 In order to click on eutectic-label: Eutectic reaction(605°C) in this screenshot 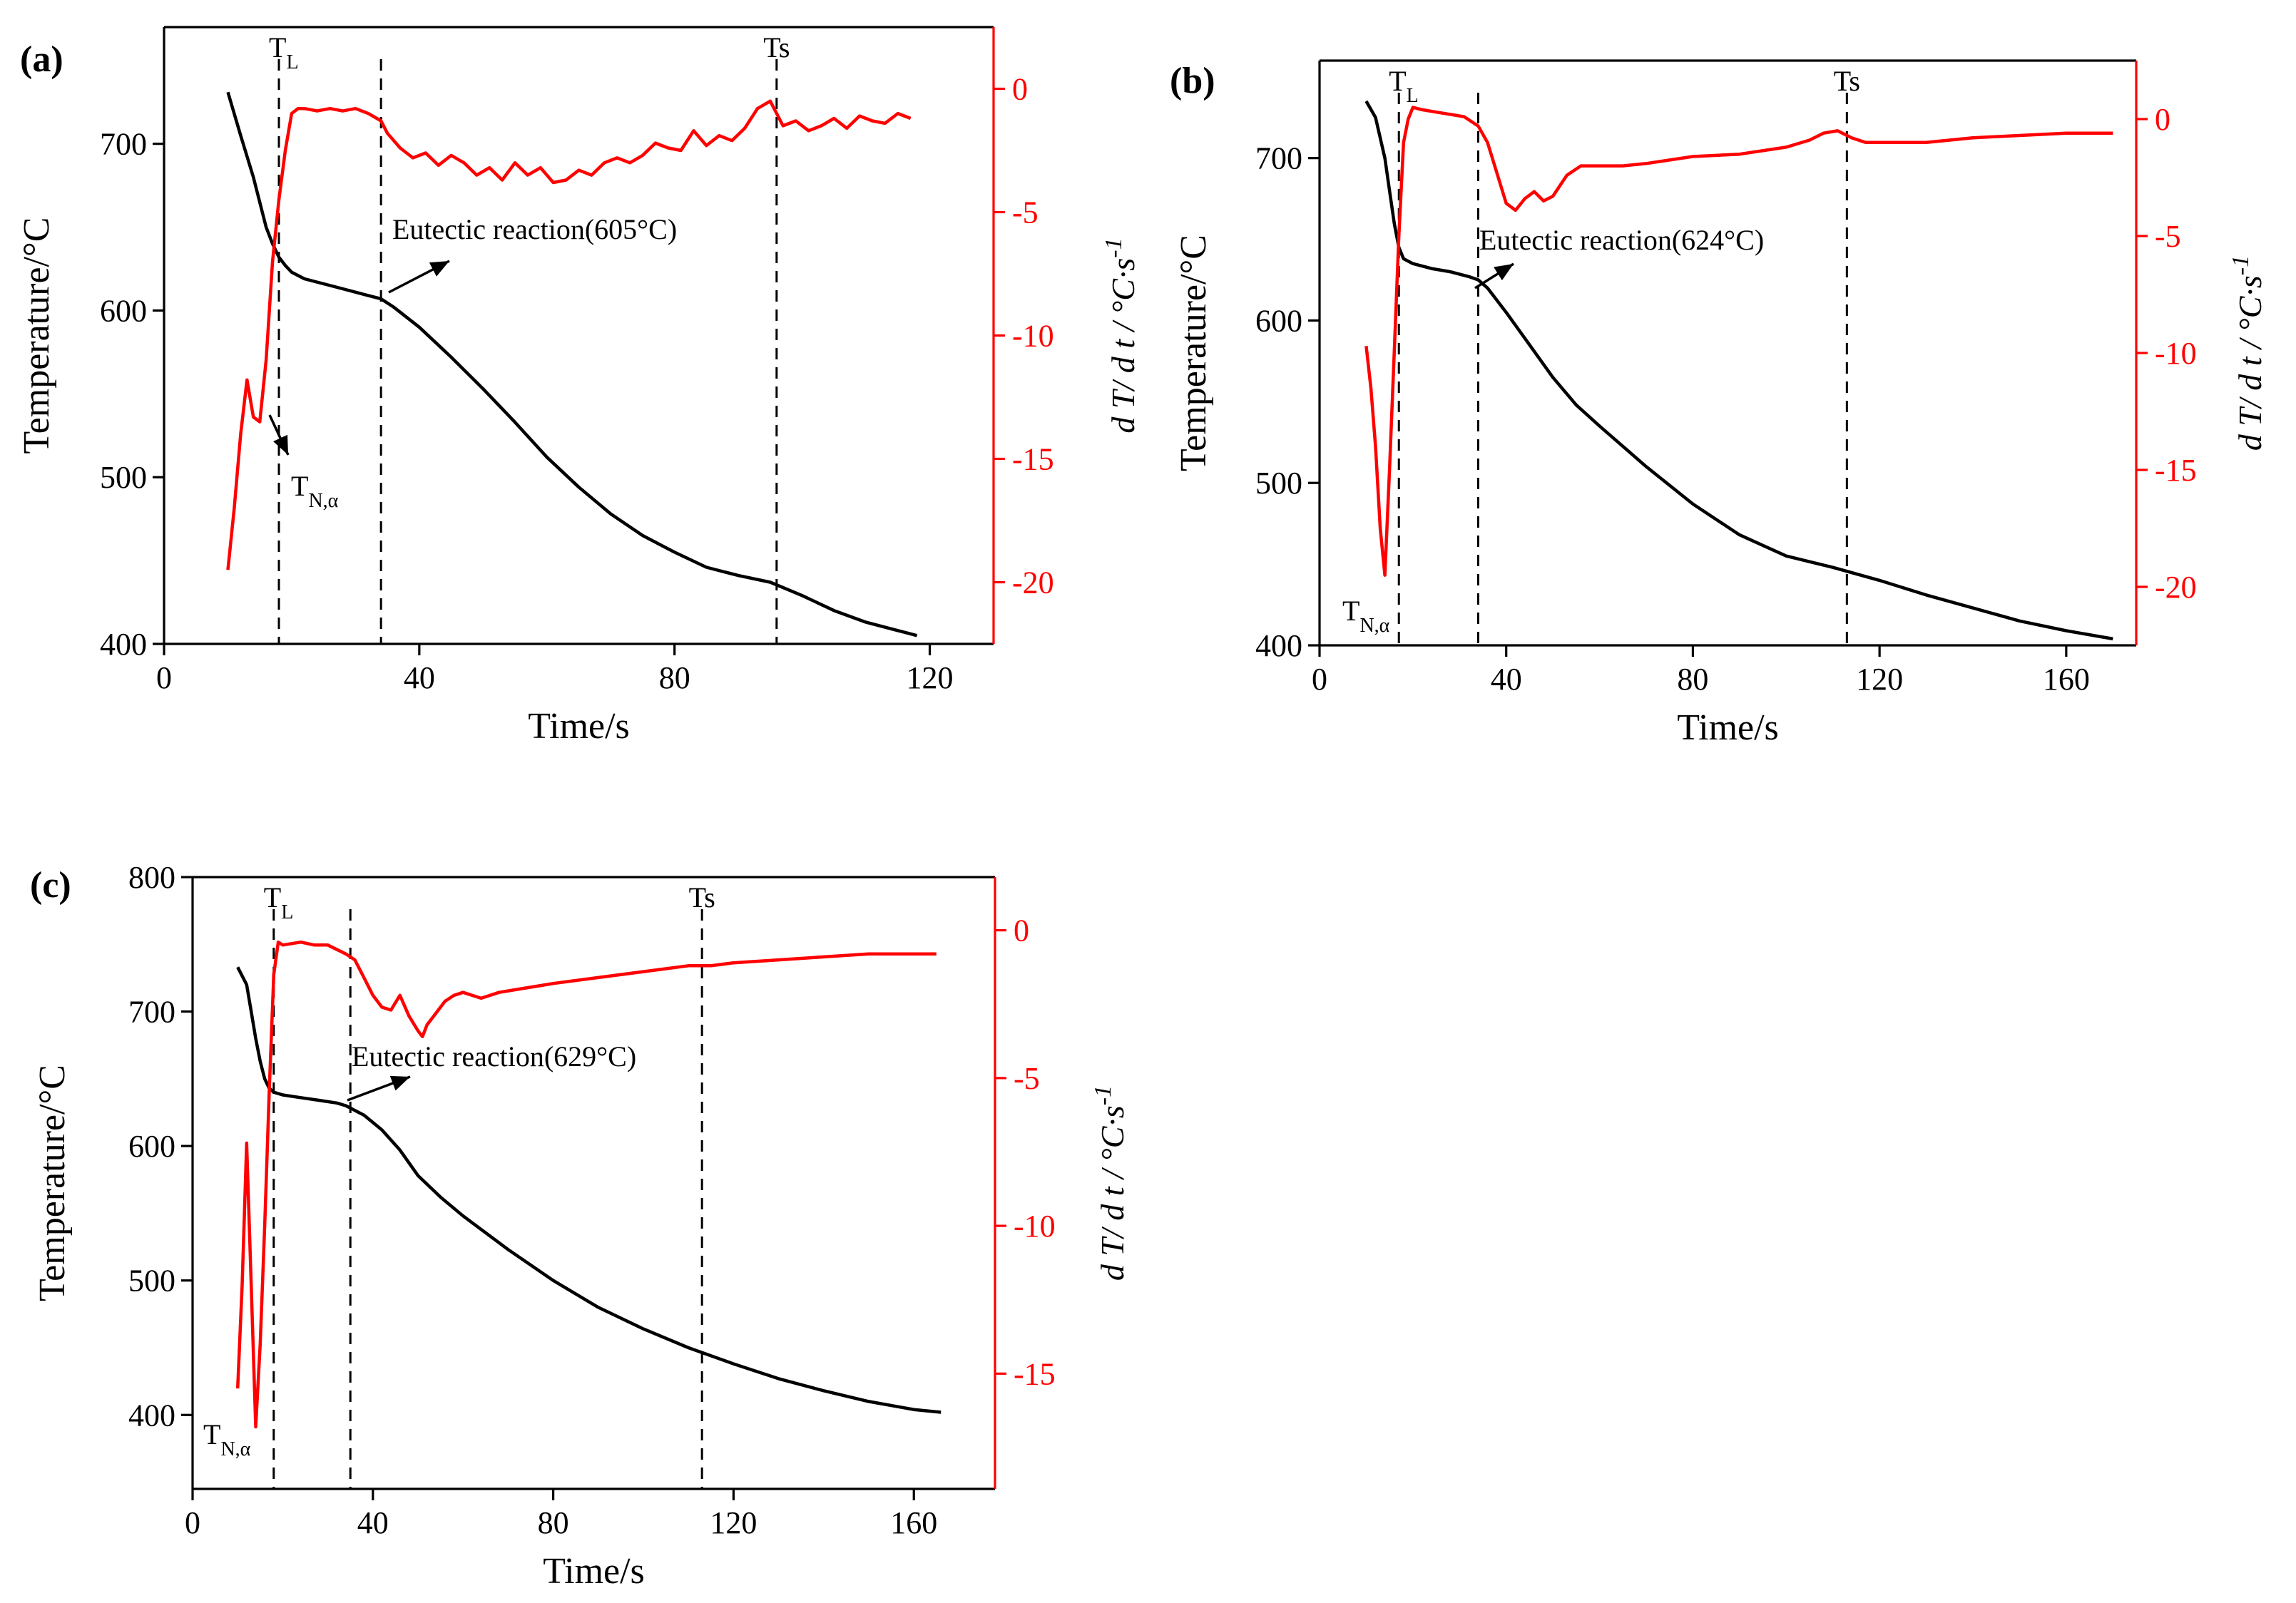, I will do `click(534, 229)`.